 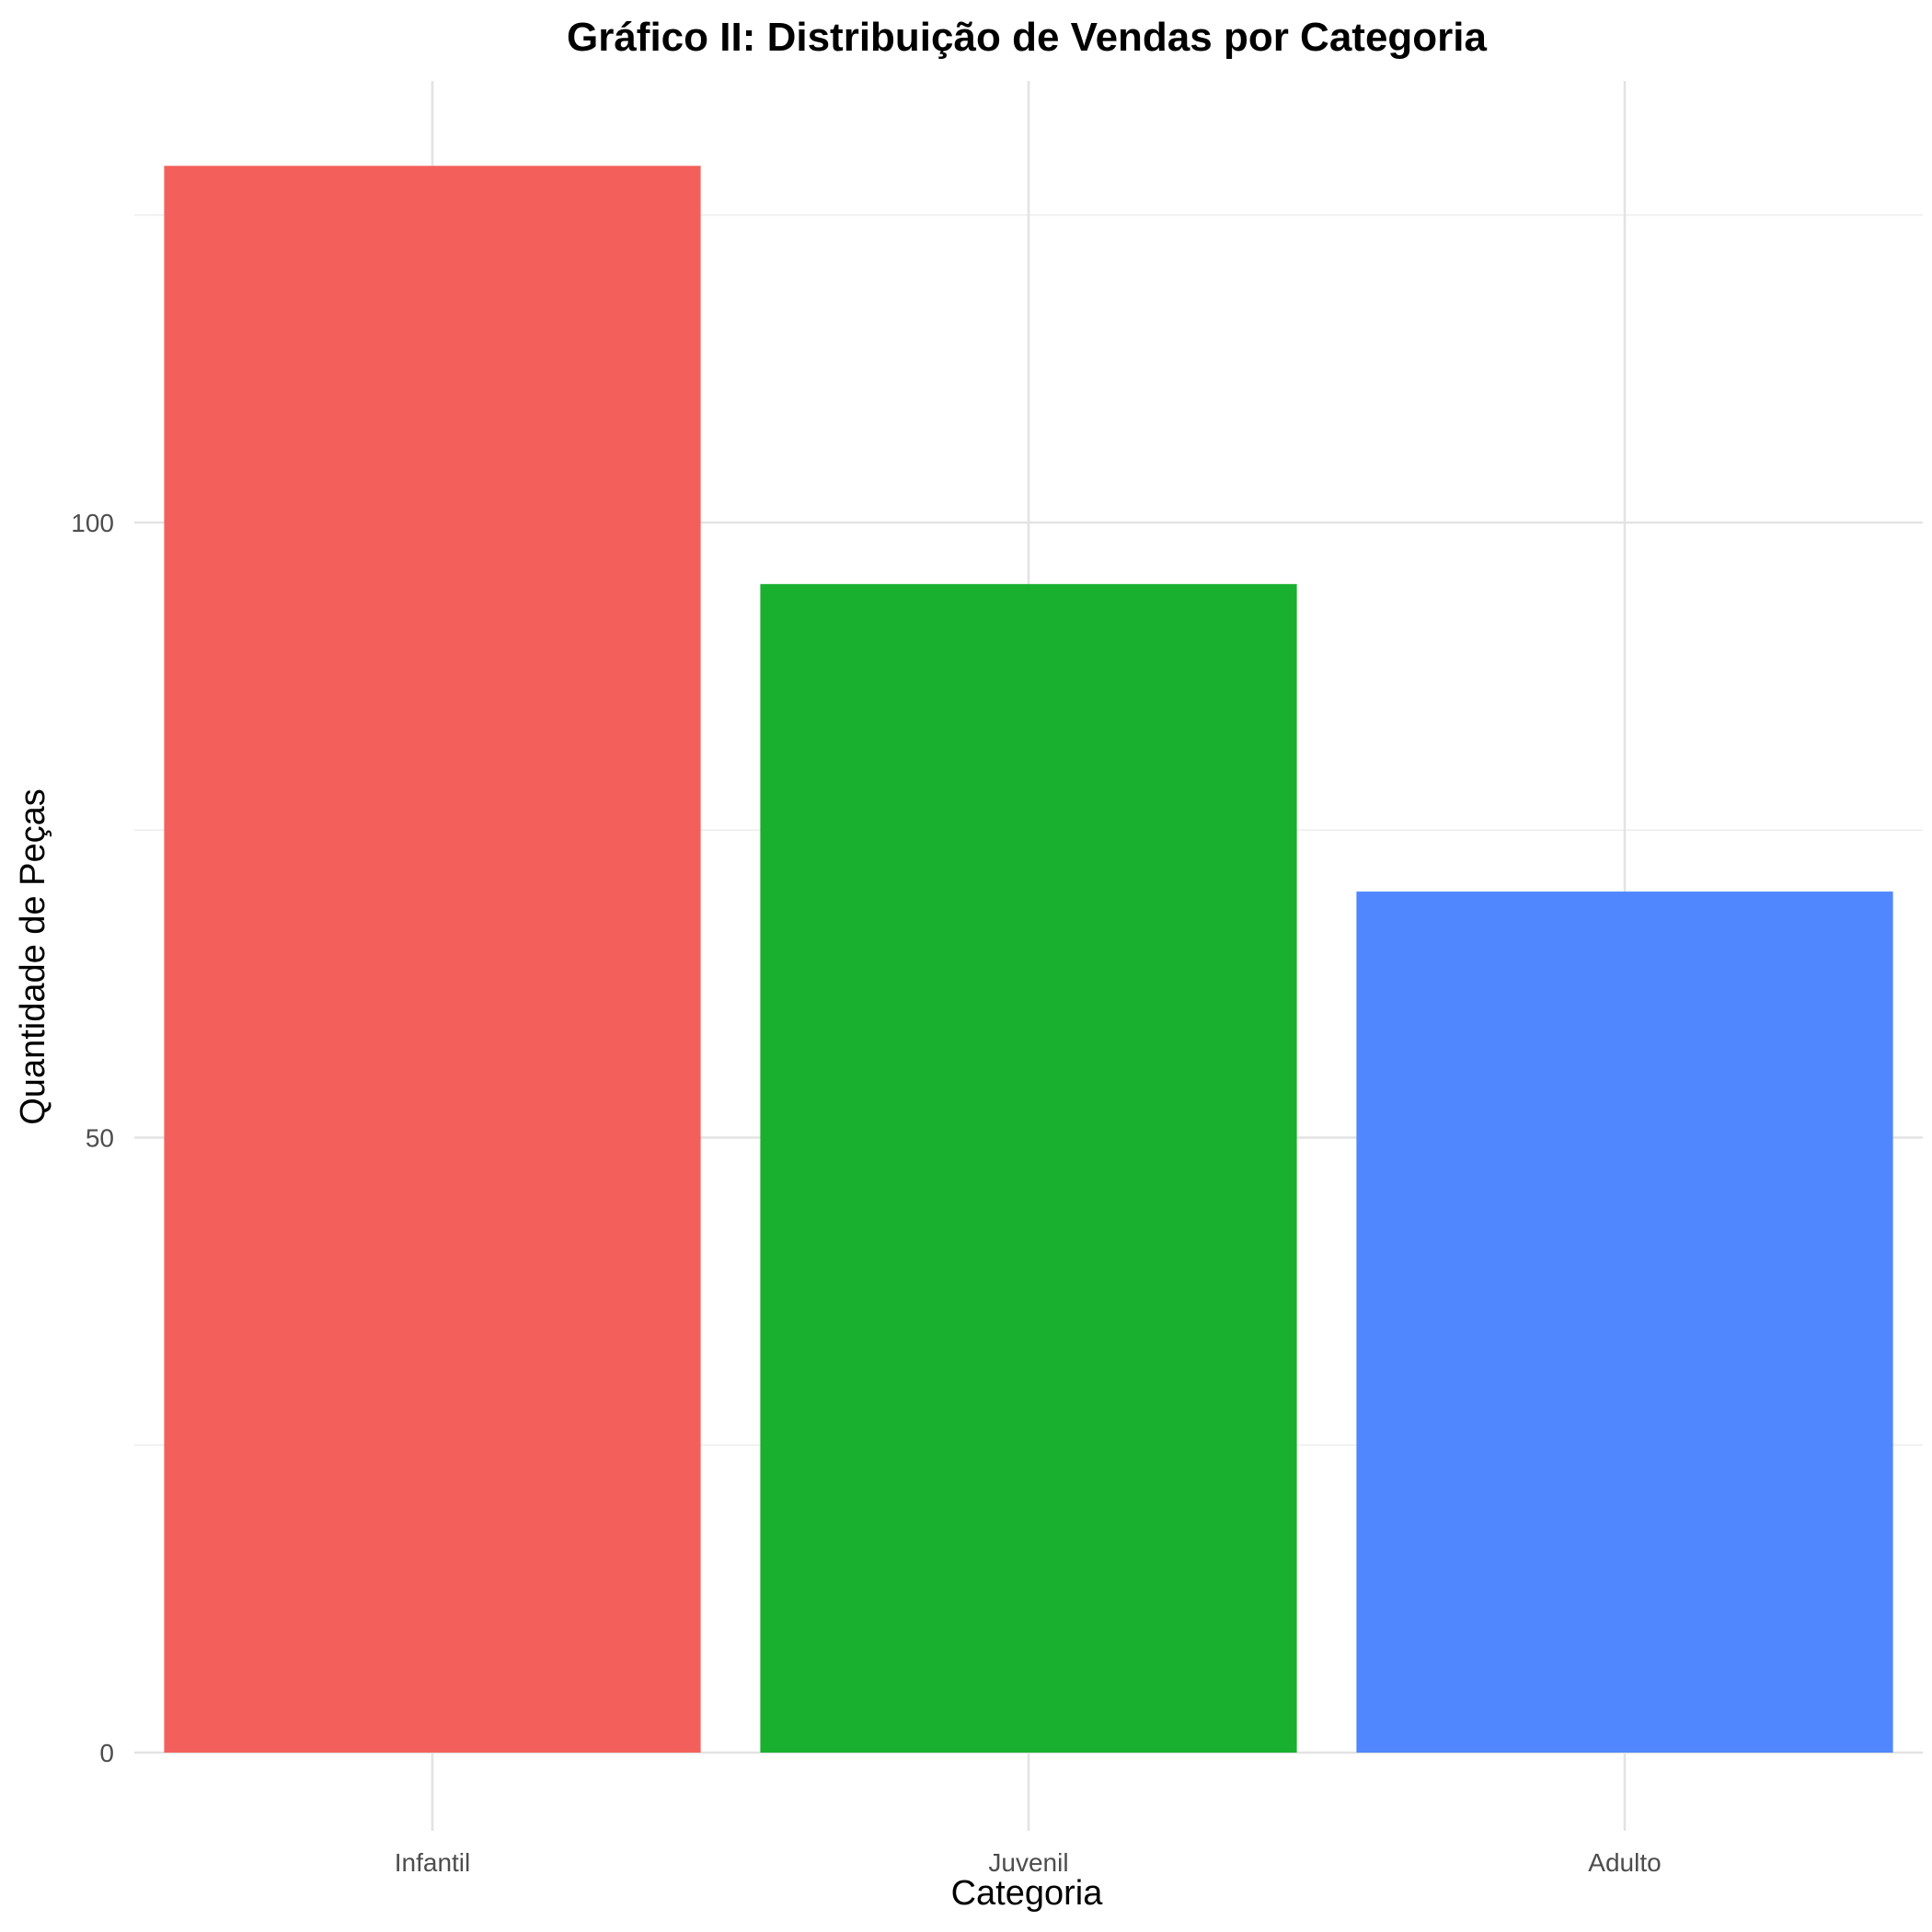 I want to click on y-axis-ticks: 0 50 100, so click(x=92, y=1138).